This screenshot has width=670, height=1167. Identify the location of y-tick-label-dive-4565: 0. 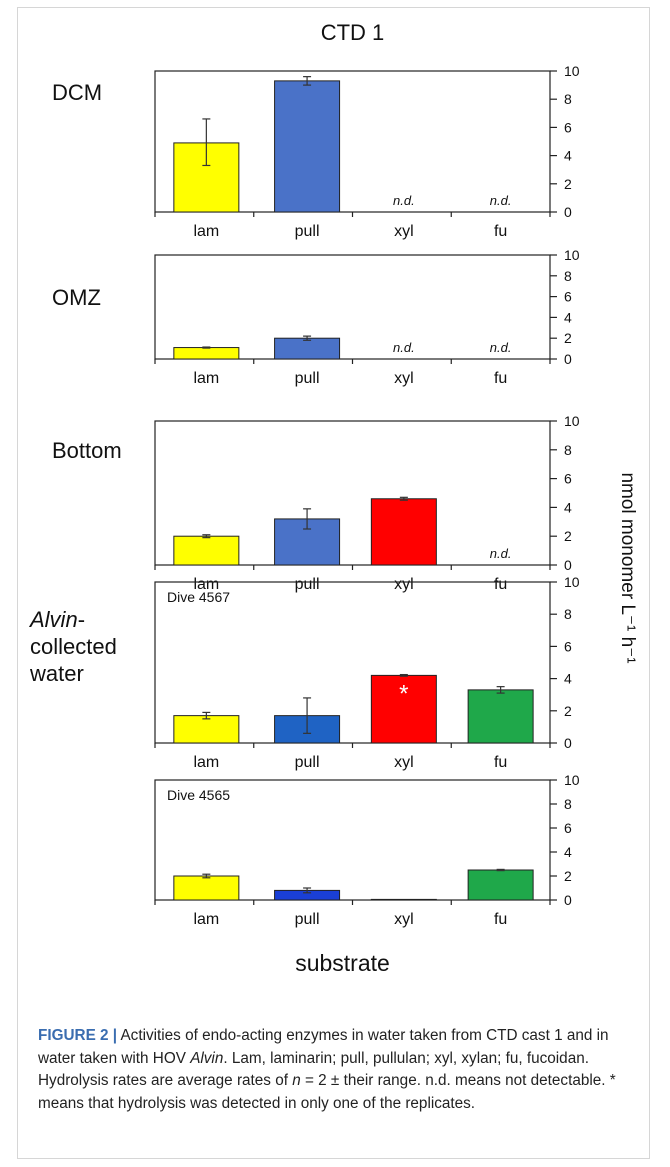
(568, 900).